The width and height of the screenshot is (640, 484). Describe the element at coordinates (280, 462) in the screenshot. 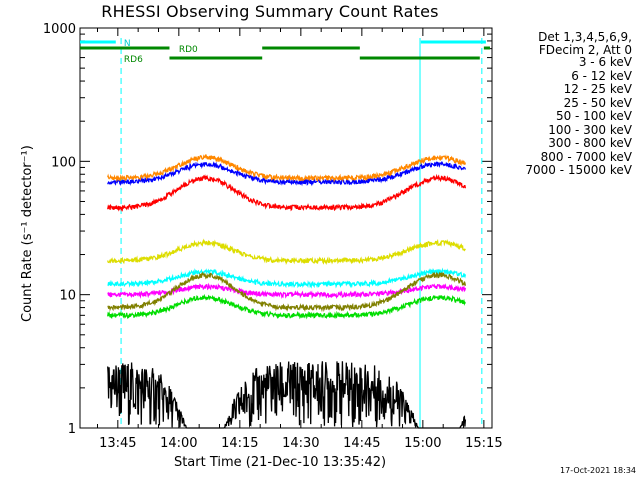

I see `x-axis-label: Start Time (21-Dec-10 13:35:42)` at that location.